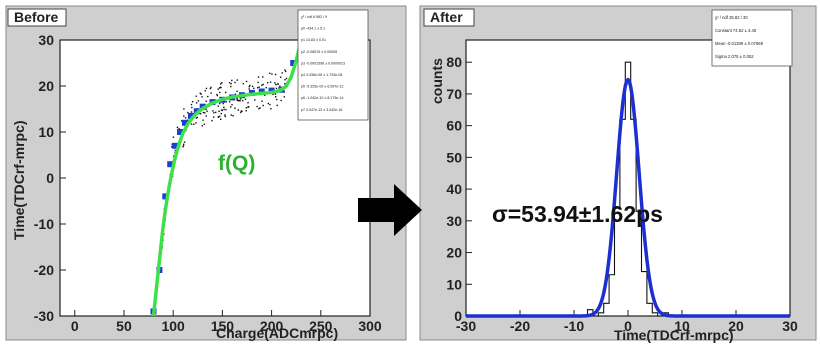 This screenshot has width=820, height=353. I want to click on after-y-tick-label: 10, so click(454, 284).